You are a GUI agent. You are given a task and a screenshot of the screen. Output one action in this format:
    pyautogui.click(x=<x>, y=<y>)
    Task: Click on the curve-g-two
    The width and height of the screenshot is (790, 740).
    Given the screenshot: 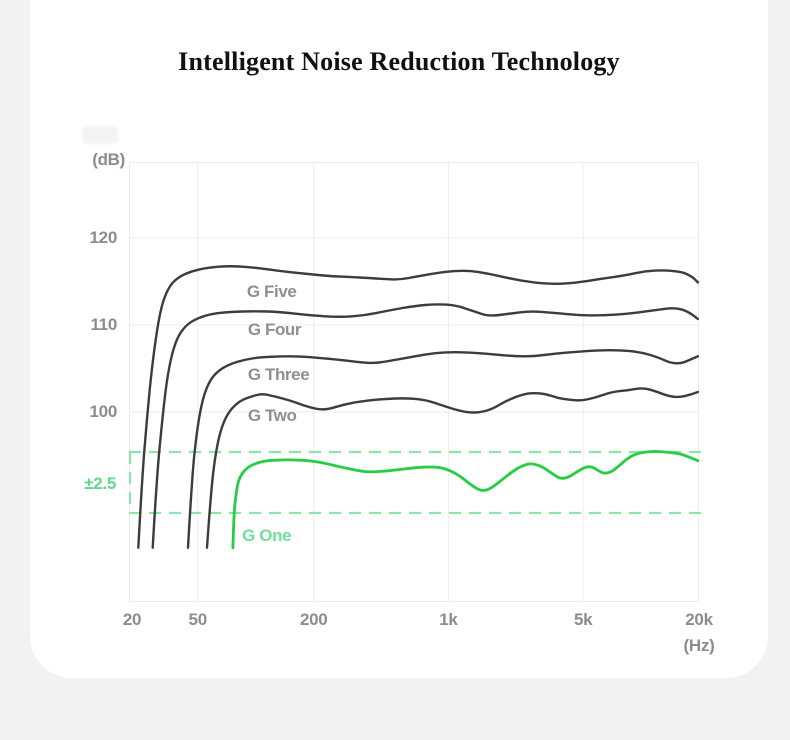 What is the action you would take?
    pyautogui.click(x=452, y=468)
    